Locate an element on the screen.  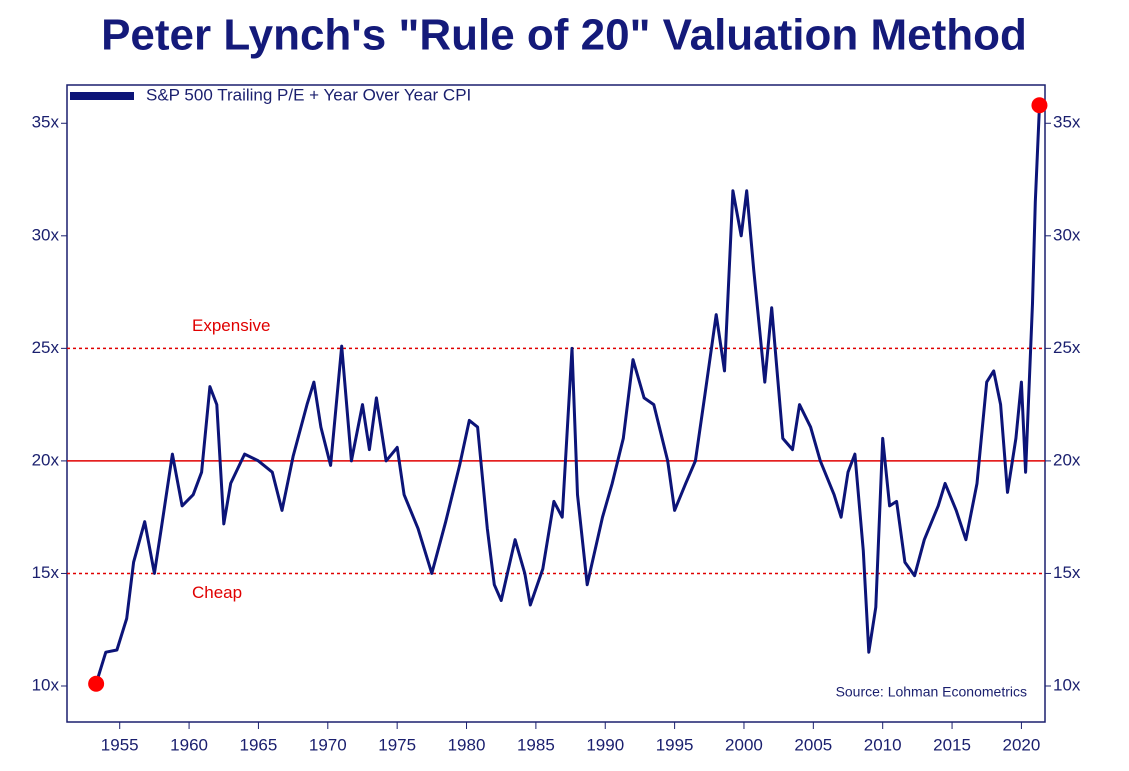
x-tick-label: 1995 is located at coordinates (675, 744).